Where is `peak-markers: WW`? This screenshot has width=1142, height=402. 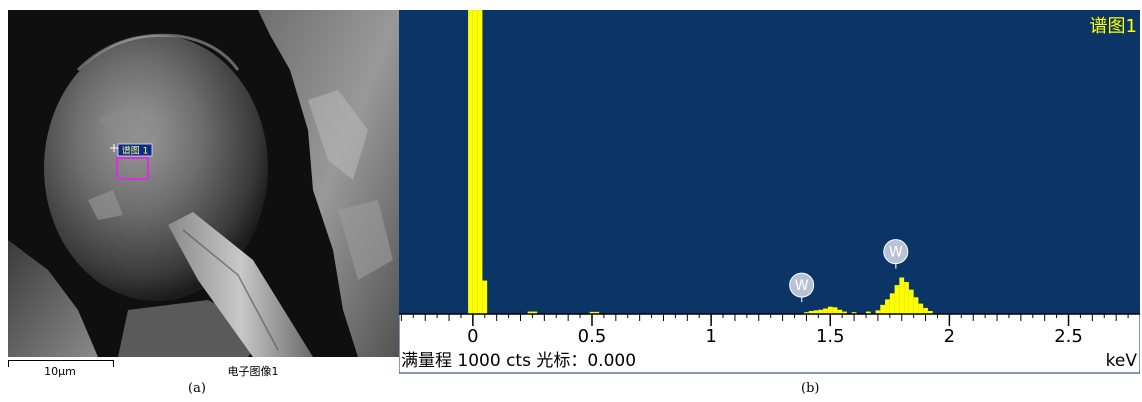 peak-markers: WW is located at coordinates (849, 271).